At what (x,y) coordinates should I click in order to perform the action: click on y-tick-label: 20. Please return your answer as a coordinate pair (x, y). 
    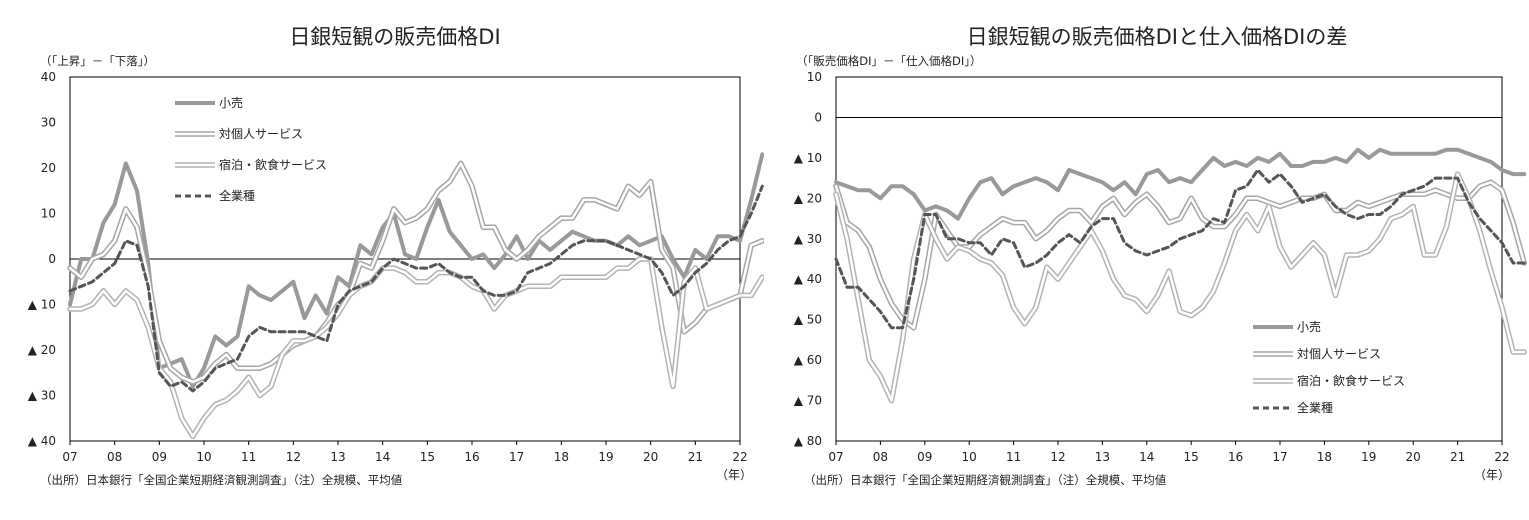
    Looking at the image, I should click on (48, 168).